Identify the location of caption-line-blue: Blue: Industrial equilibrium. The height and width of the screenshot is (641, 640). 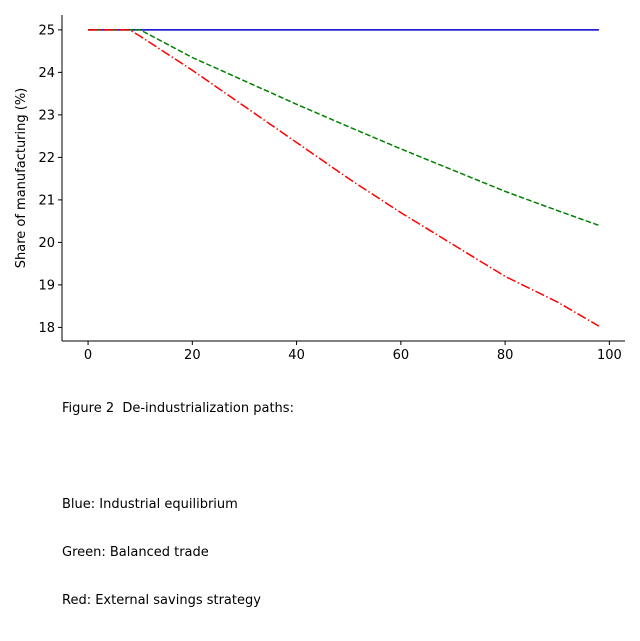
(150, 504).